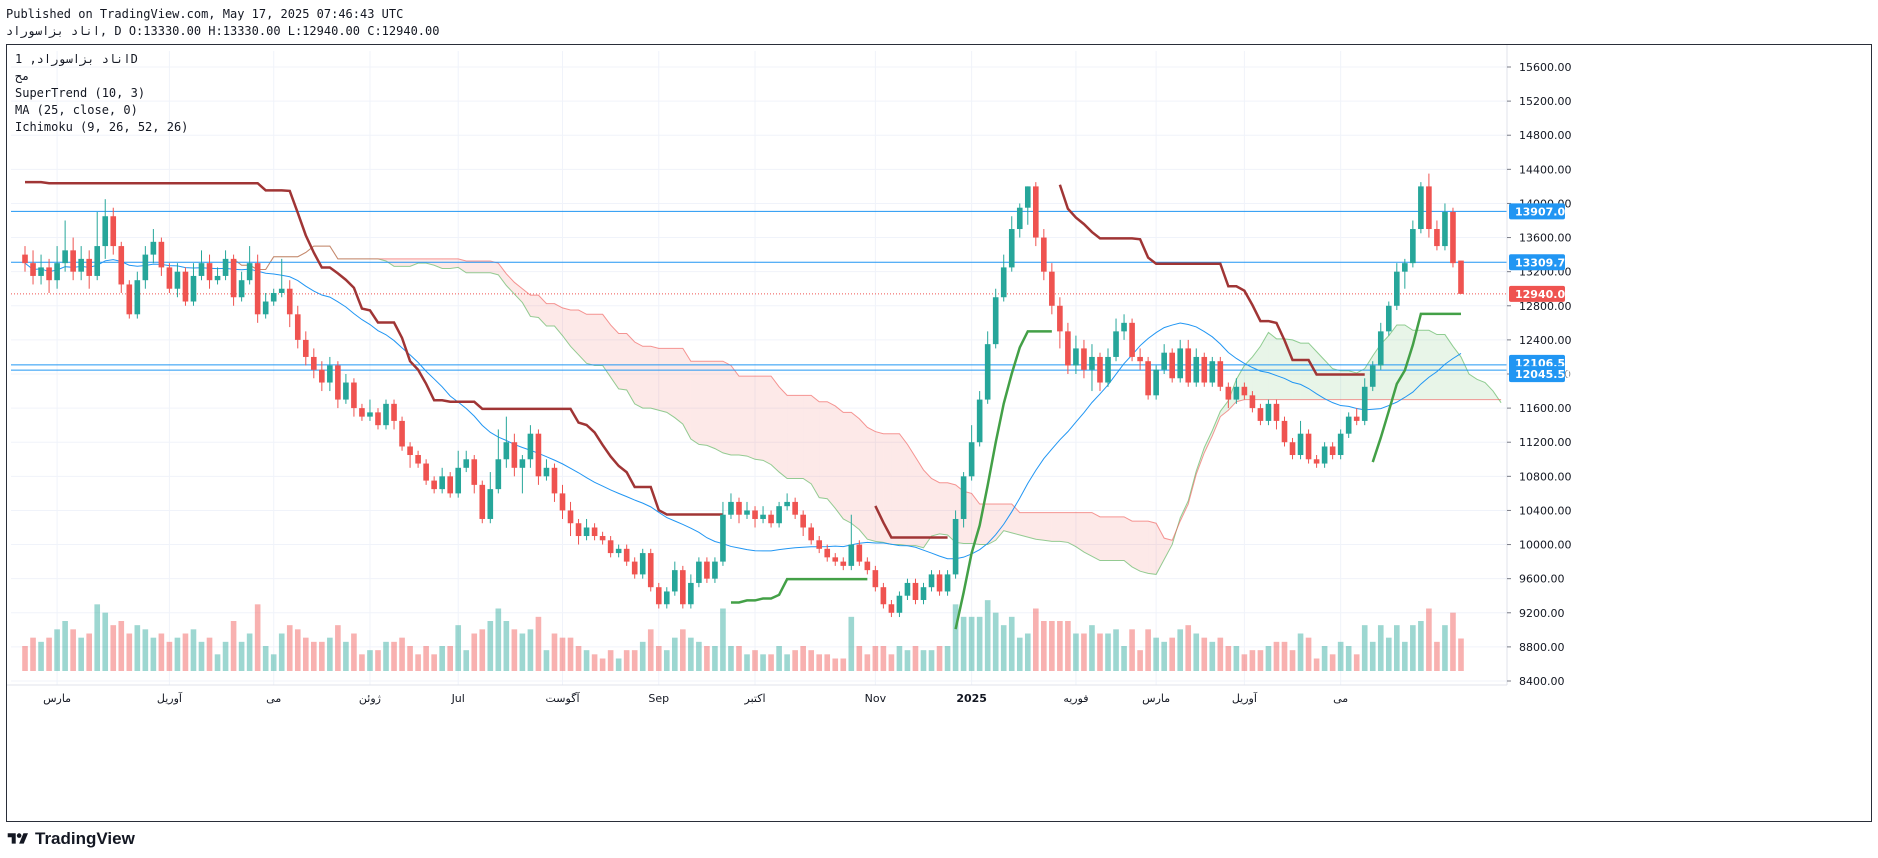 The height and width of the screenshot is (858, 1878). Describe the element at coordinates (76, 59) in the screenshot. I see `legend-symbol: اناد بزاسوراد, 1D` at that location.